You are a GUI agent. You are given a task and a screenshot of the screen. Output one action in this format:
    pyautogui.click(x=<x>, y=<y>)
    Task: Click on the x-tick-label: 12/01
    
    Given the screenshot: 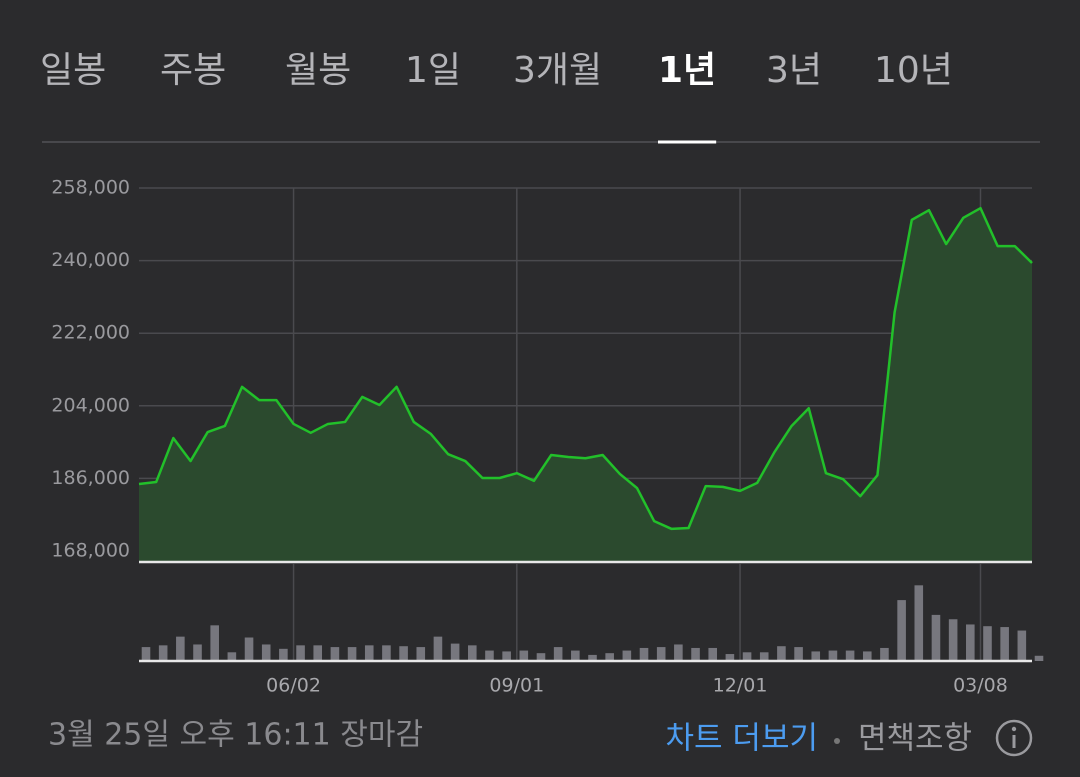 What is the action you would take?
    pyautogui.click(x=740, y=686)
    